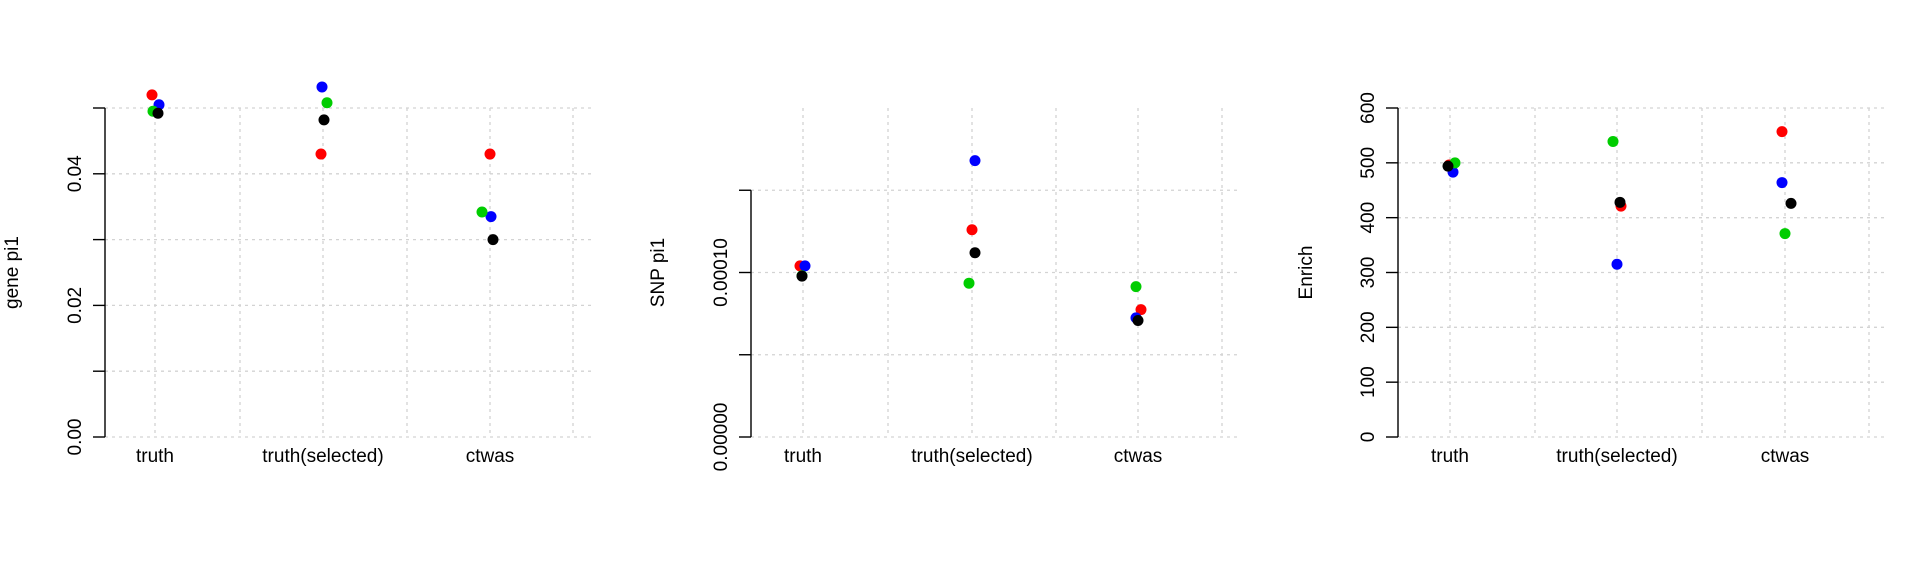 This screenshot has height=576, width=1920. What do you see at coordinates (1368, 108) in the screenshot?
I see `y-tick-label: 600` at bounding box center [1368, 108].